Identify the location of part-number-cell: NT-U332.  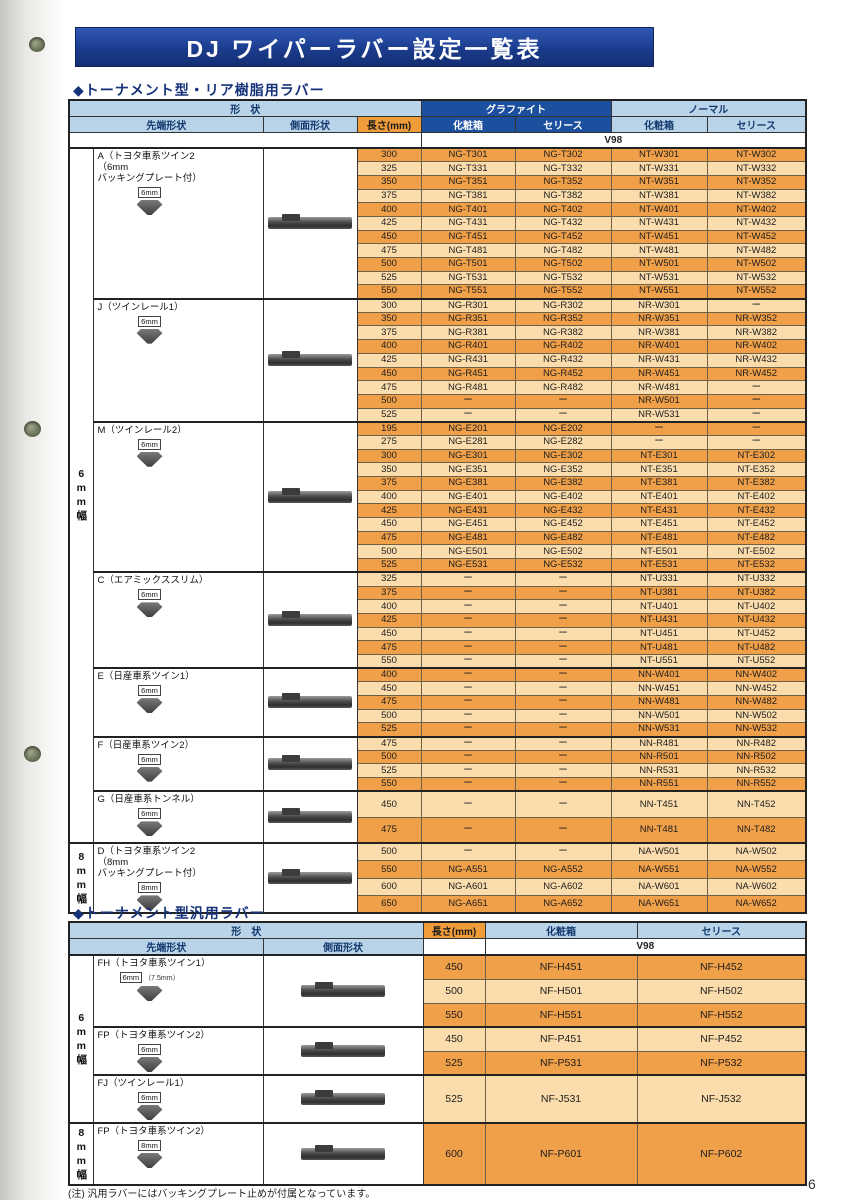
(756, 579).